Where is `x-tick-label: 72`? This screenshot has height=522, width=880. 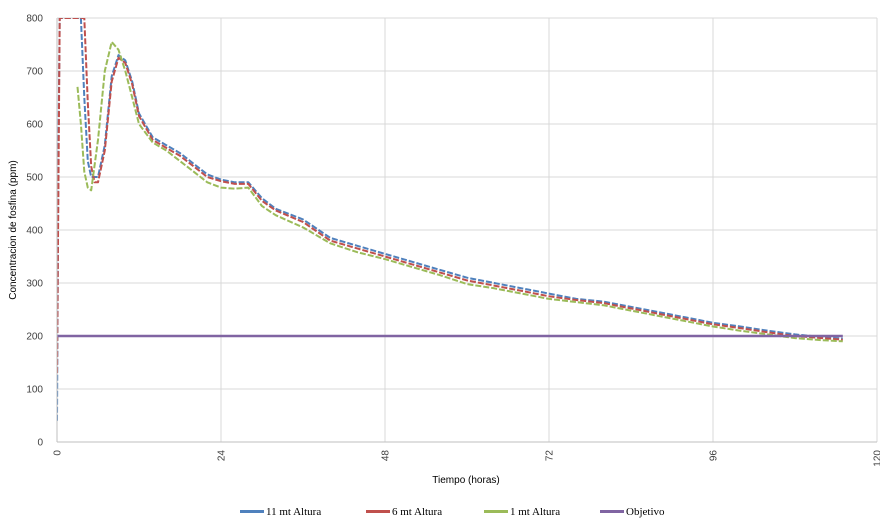
x-tick-label: 72 is located at coordinates (550, 456).